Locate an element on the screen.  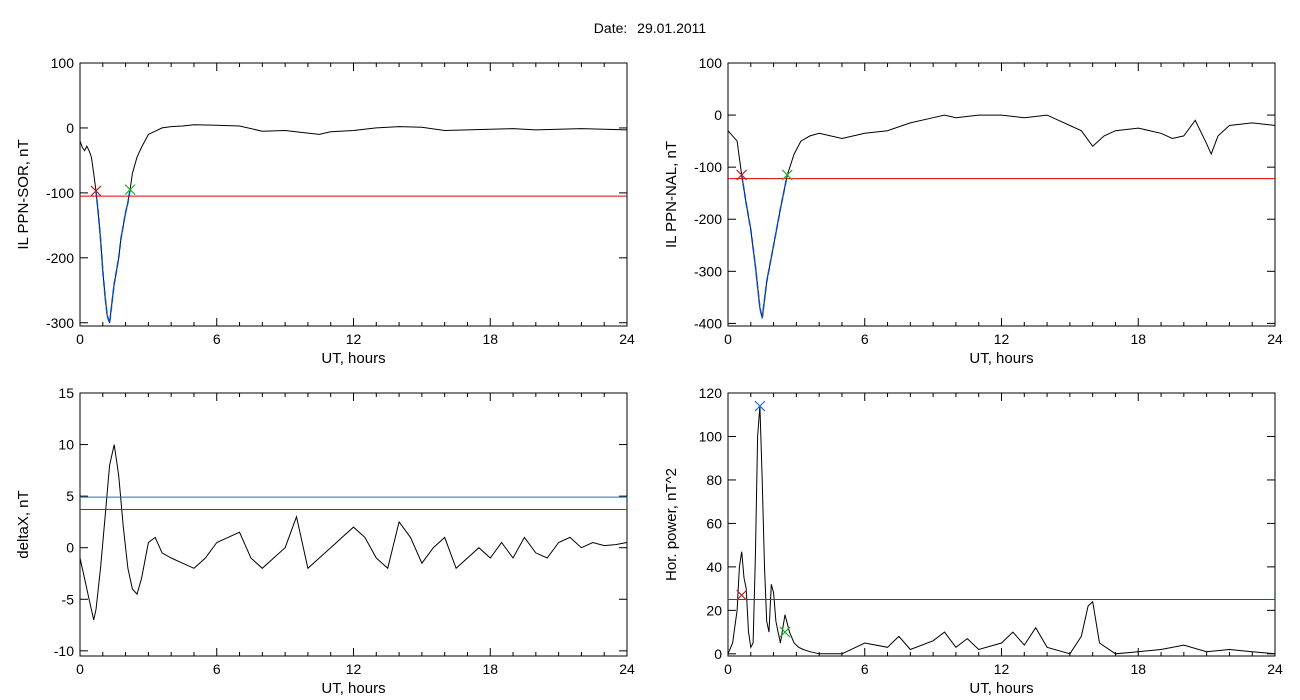
y-tick-label: 80 is located at coordinates (714, 480).